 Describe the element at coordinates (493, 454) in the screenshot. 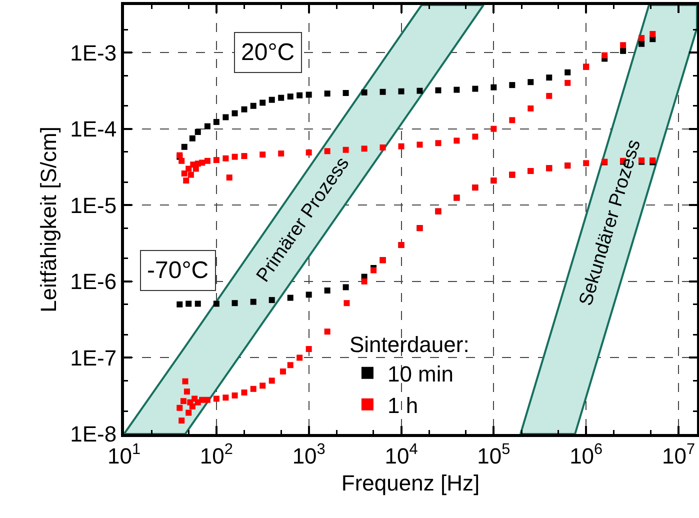

I see `x-tick-label: 10$^{5}$` at that location.